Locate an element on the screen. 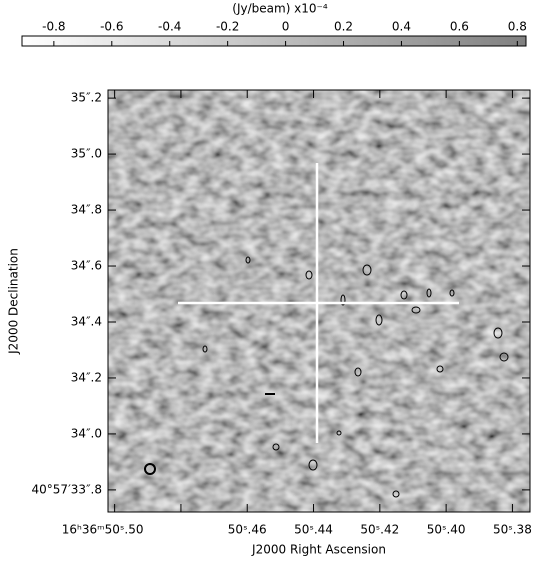 The width and height of the screenshot is (534, 561). colorbar-tick-label: -0.4 is located at coordinates (169, 27).